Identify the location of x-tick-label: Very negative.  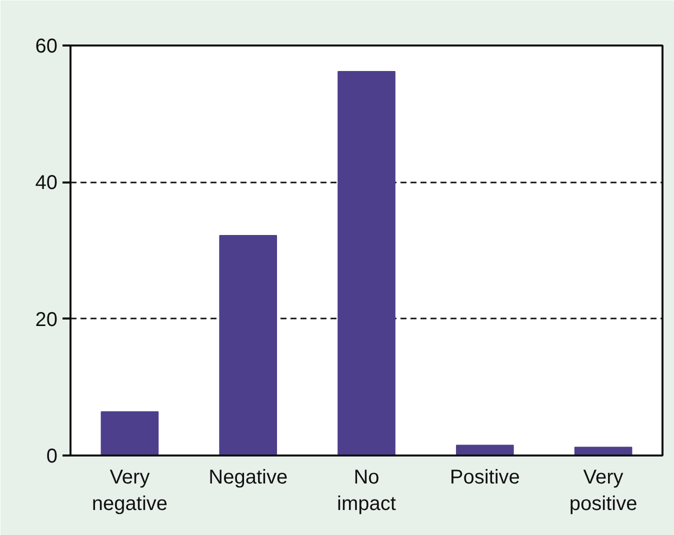
(130, 490).